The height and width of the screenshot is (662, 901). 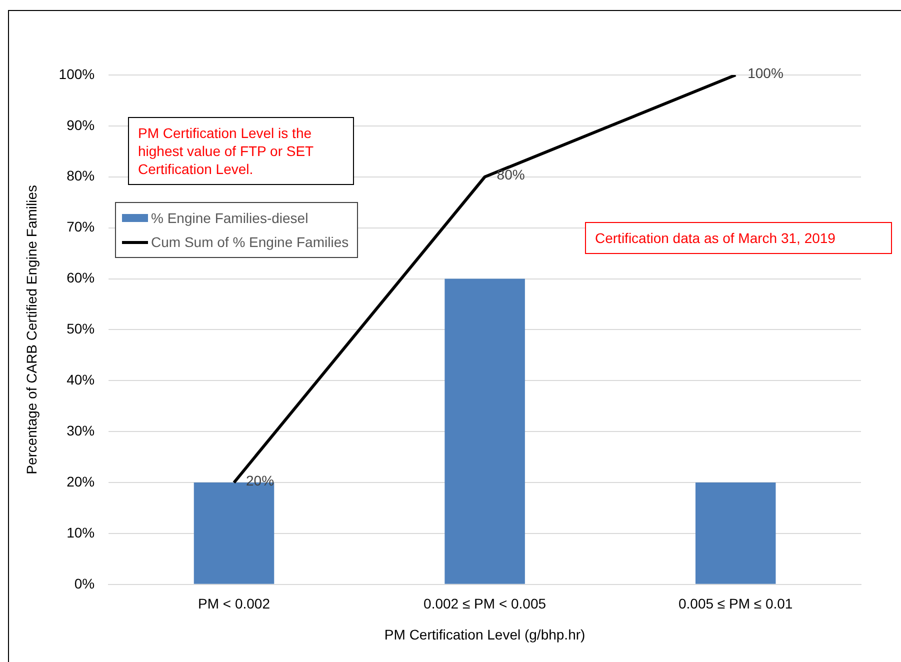 I want to click on y-tick-label: 70%, so click(x=80, y=226).